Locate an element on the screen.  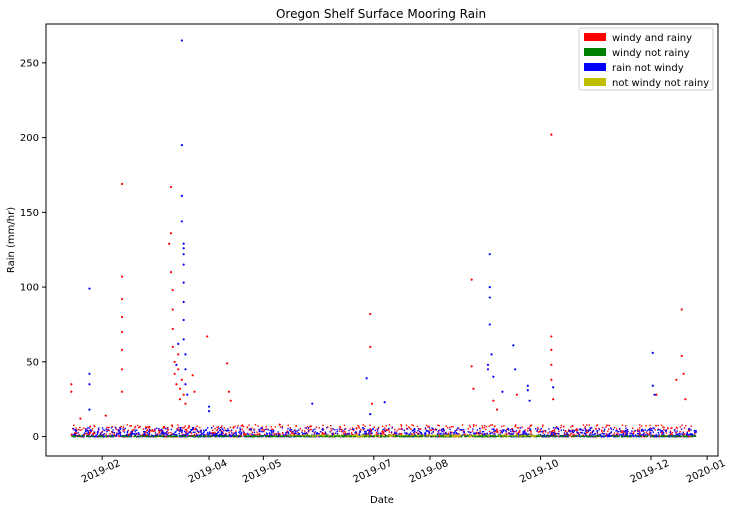
x-axis-label: Date is located at coordinates (382, 500).